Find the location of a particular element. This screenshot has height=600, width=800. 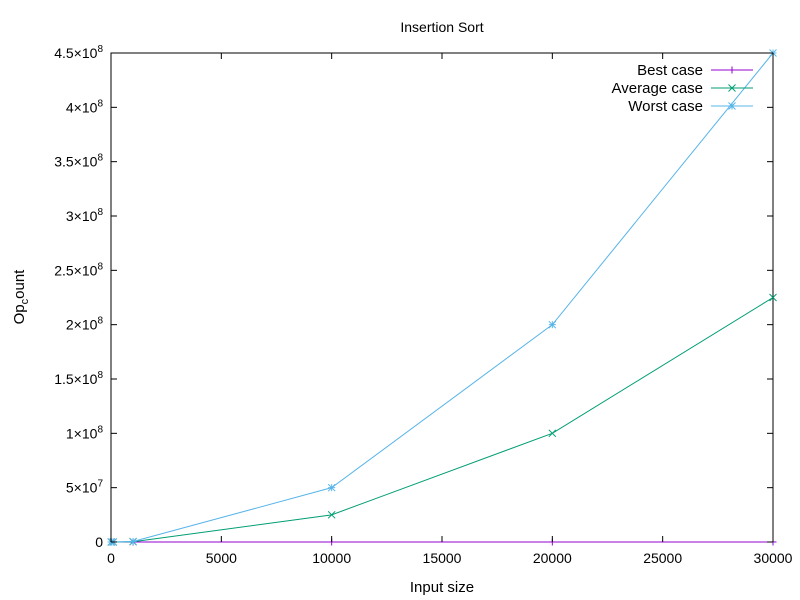

legend-label-worst-case: Worst case is located at coordinates (665, 106).